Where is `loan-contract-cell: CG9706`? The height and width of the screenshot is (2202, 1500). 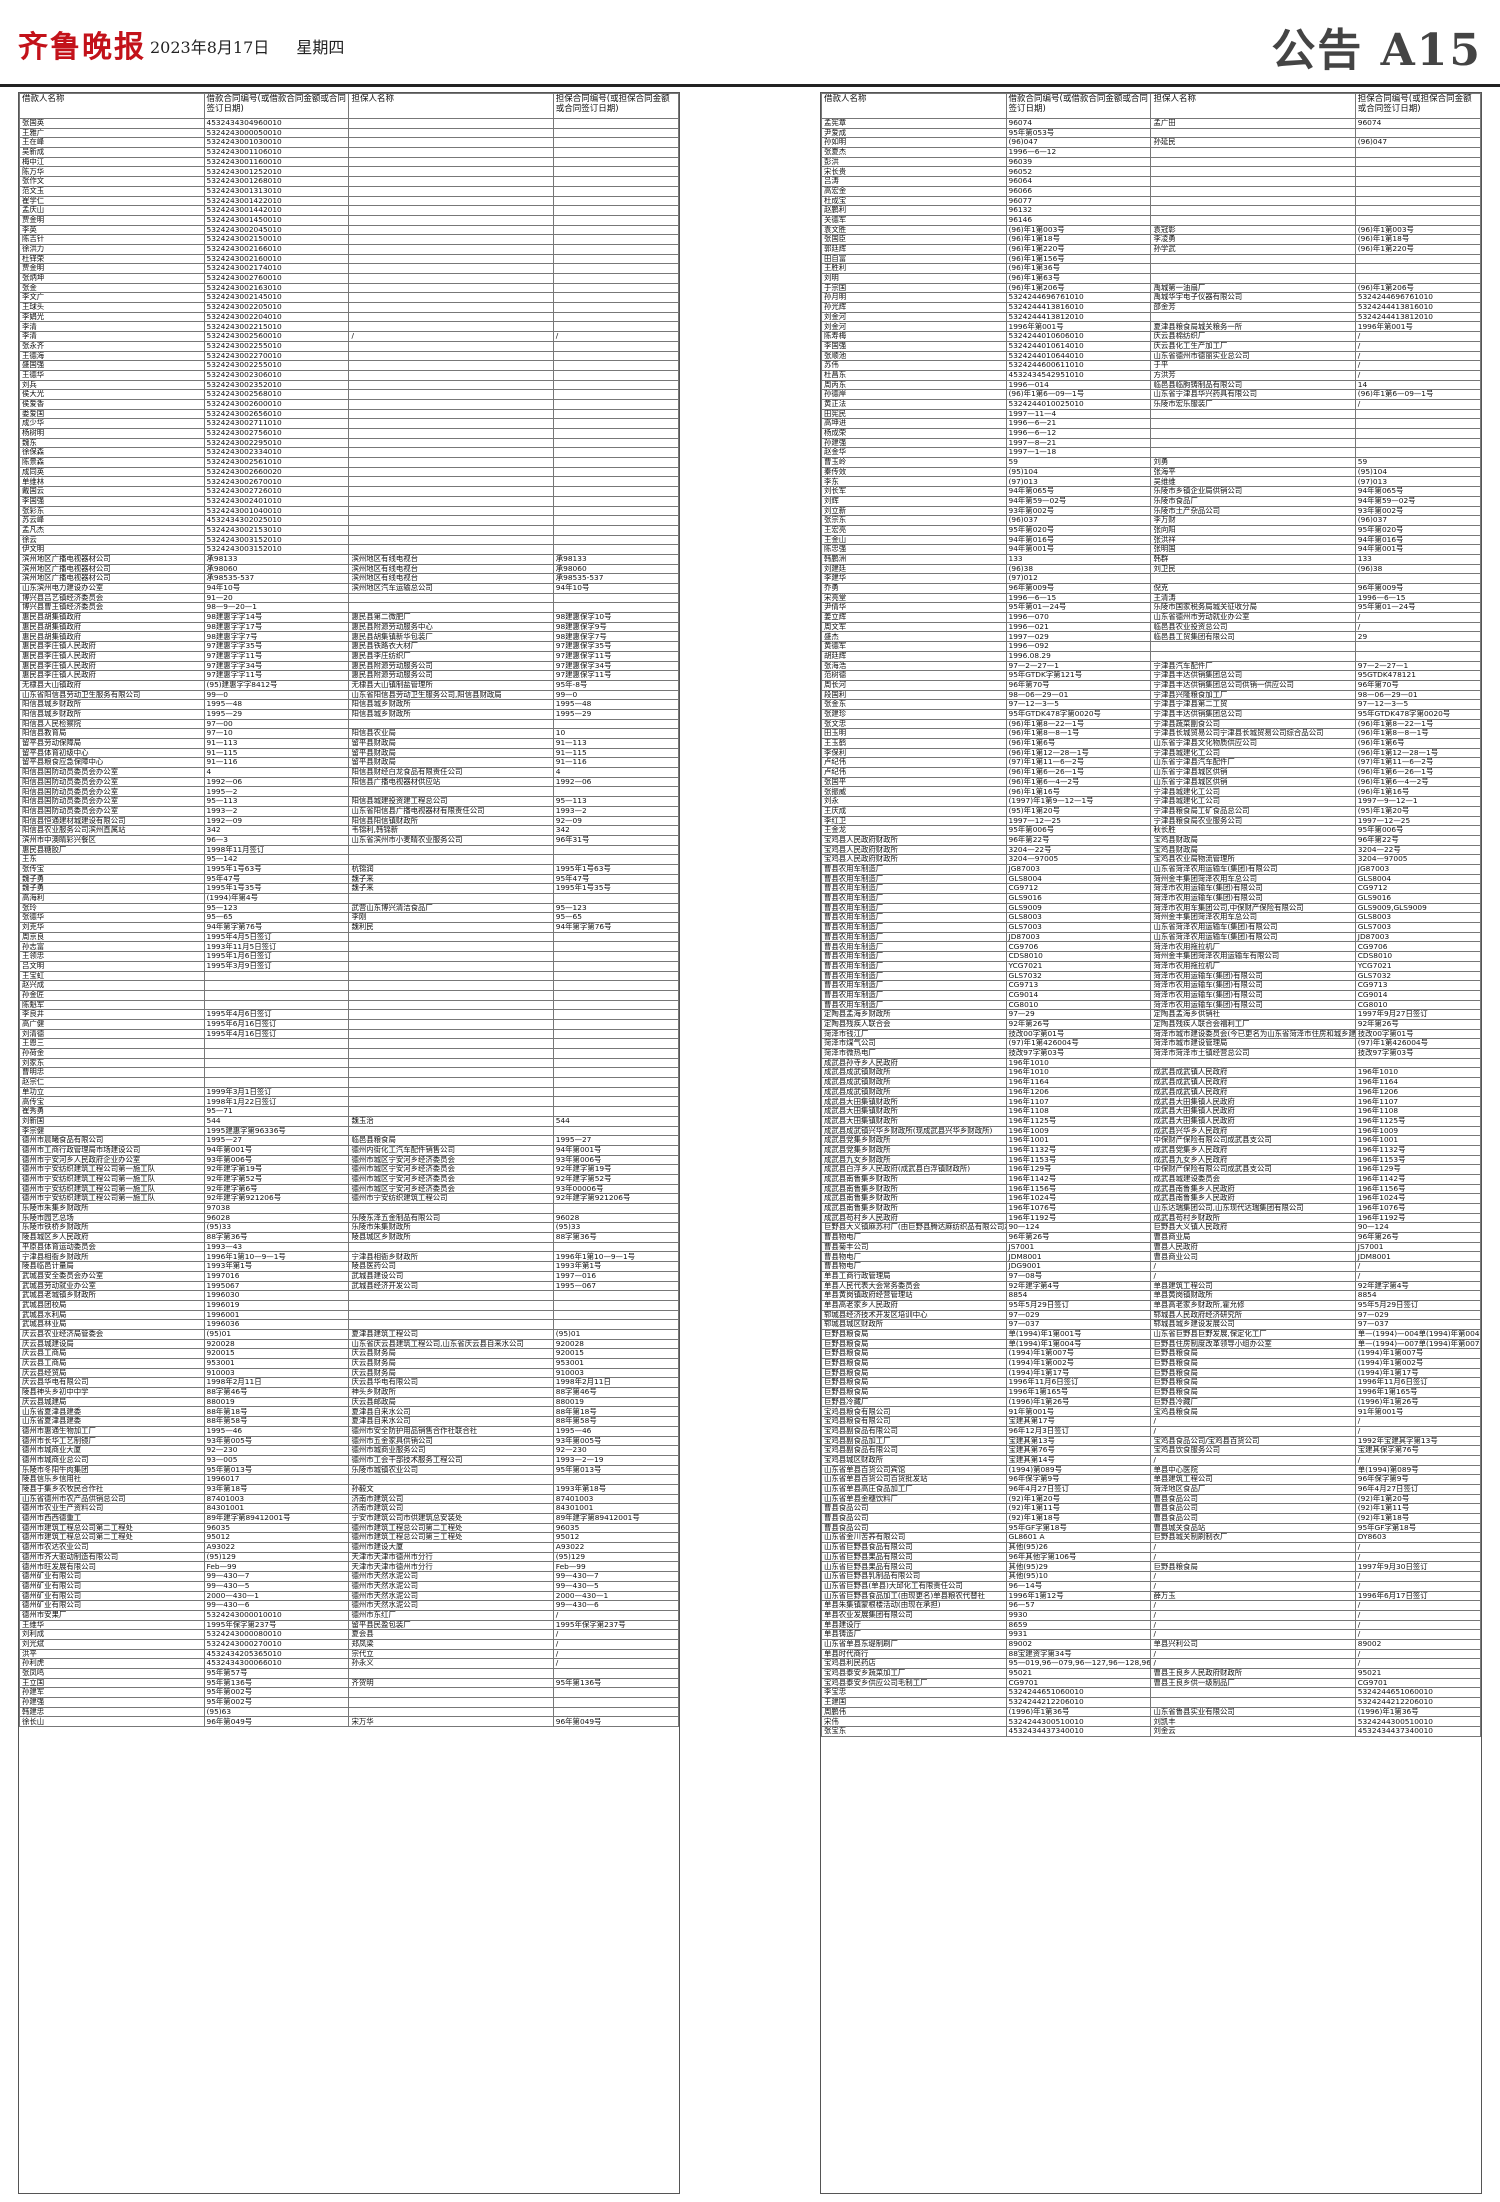 loan-contract-cell: CG9706 is located at coordinates (1078, 947).